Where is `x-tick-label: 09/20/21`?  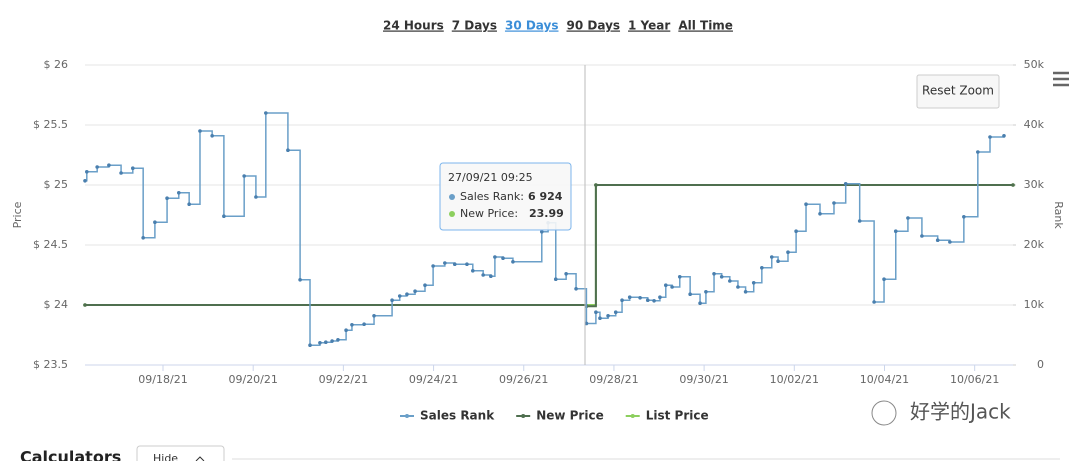
x-tick-label: 09/20/21 is located at coordinates (252, 379).